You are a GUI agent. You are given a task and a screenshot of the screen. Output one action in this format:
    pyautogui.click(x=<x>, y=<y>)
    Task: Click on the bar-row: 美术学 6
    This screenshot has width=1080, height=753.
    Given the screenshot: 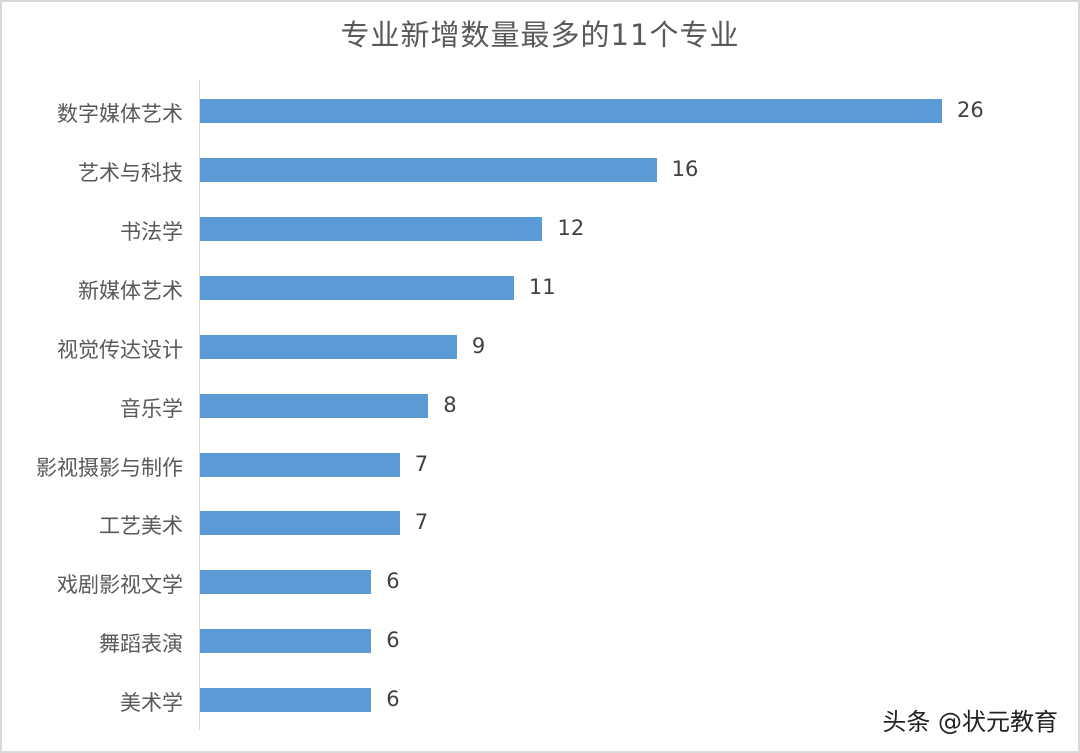 What is the action you would take?
    pyautogui.click(x=540, y=701)
    